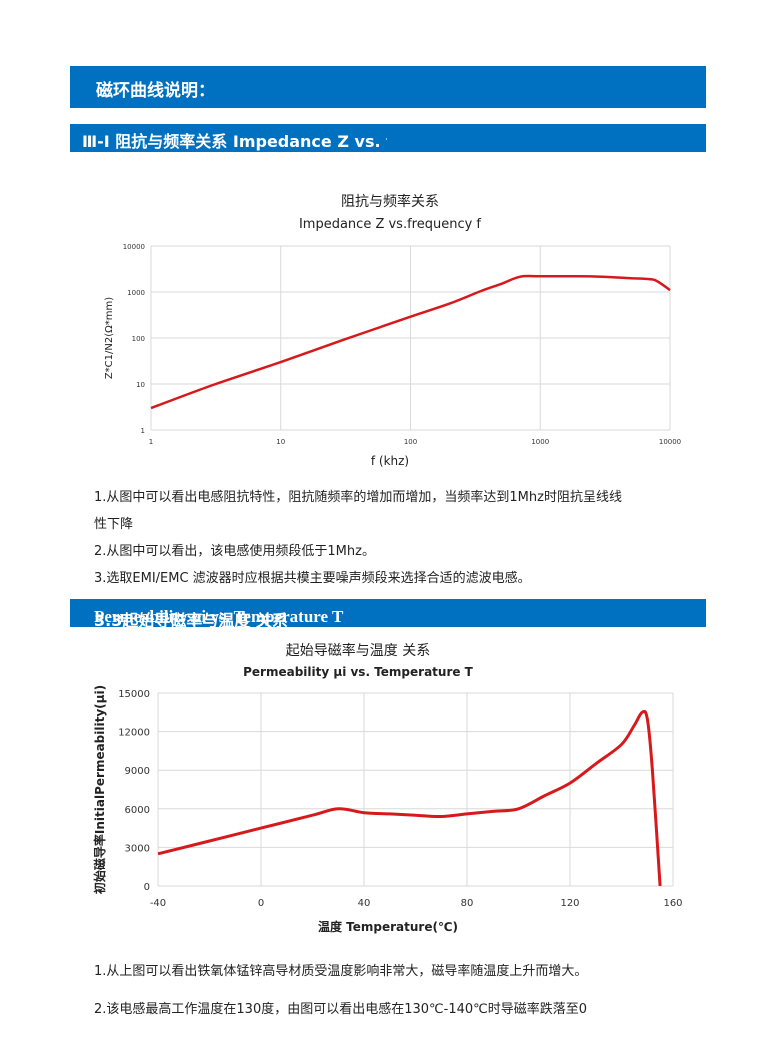 The width and height of the screenshot is (764, 1060). What do you see at coordinates (99, 789) in the screenshot?
I see `y-axis-label: 初始磁导率InitialPermeability(μi)` at bounding box center [99, 789].